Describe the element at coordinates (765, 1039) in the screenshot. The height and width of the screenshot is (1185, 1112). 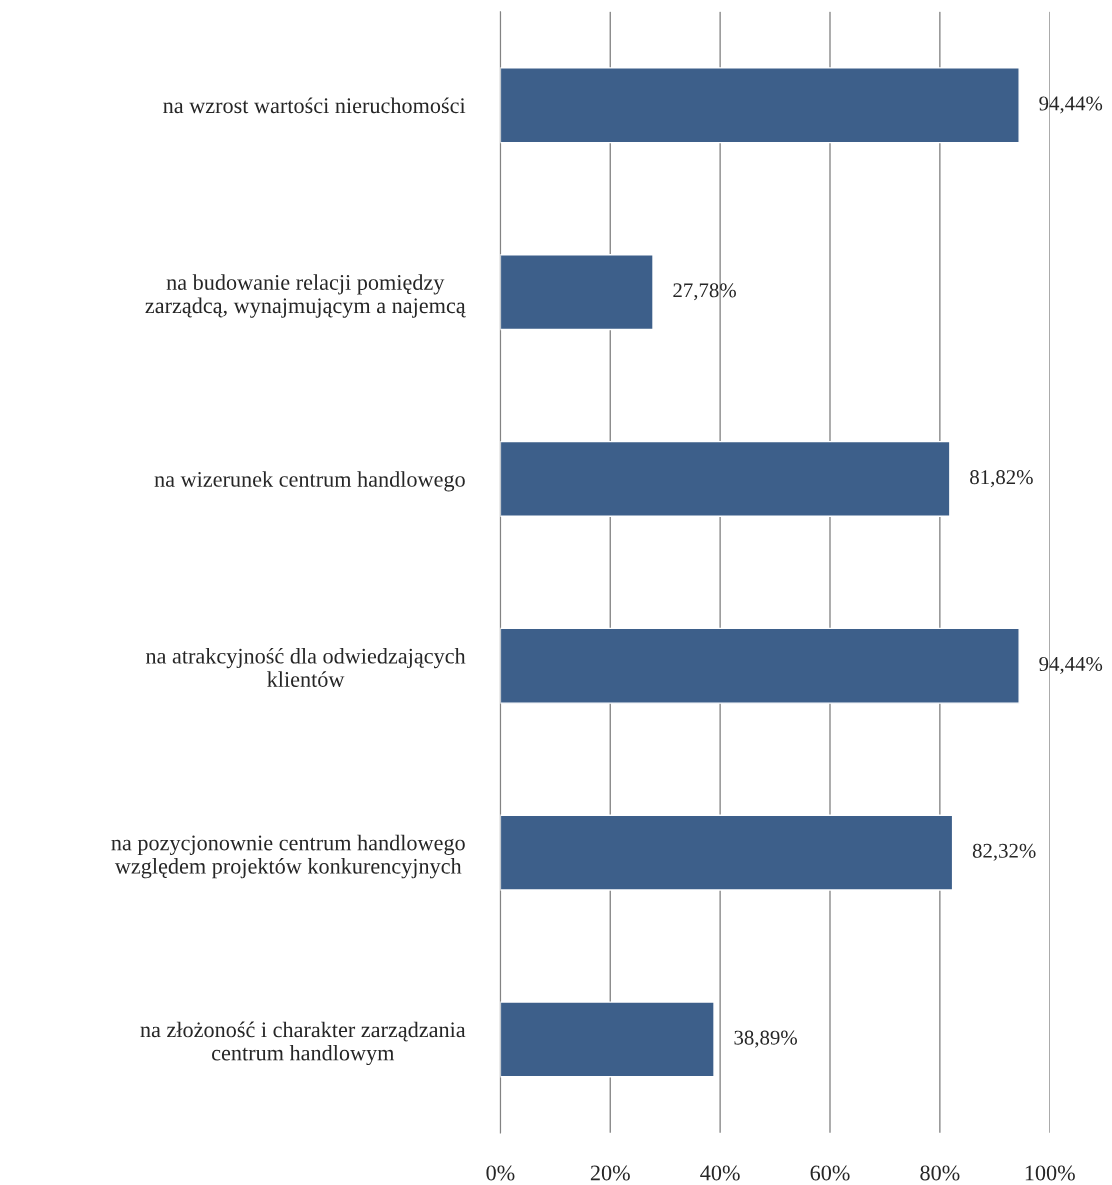
I see `data-label: 38,89%` at that location.